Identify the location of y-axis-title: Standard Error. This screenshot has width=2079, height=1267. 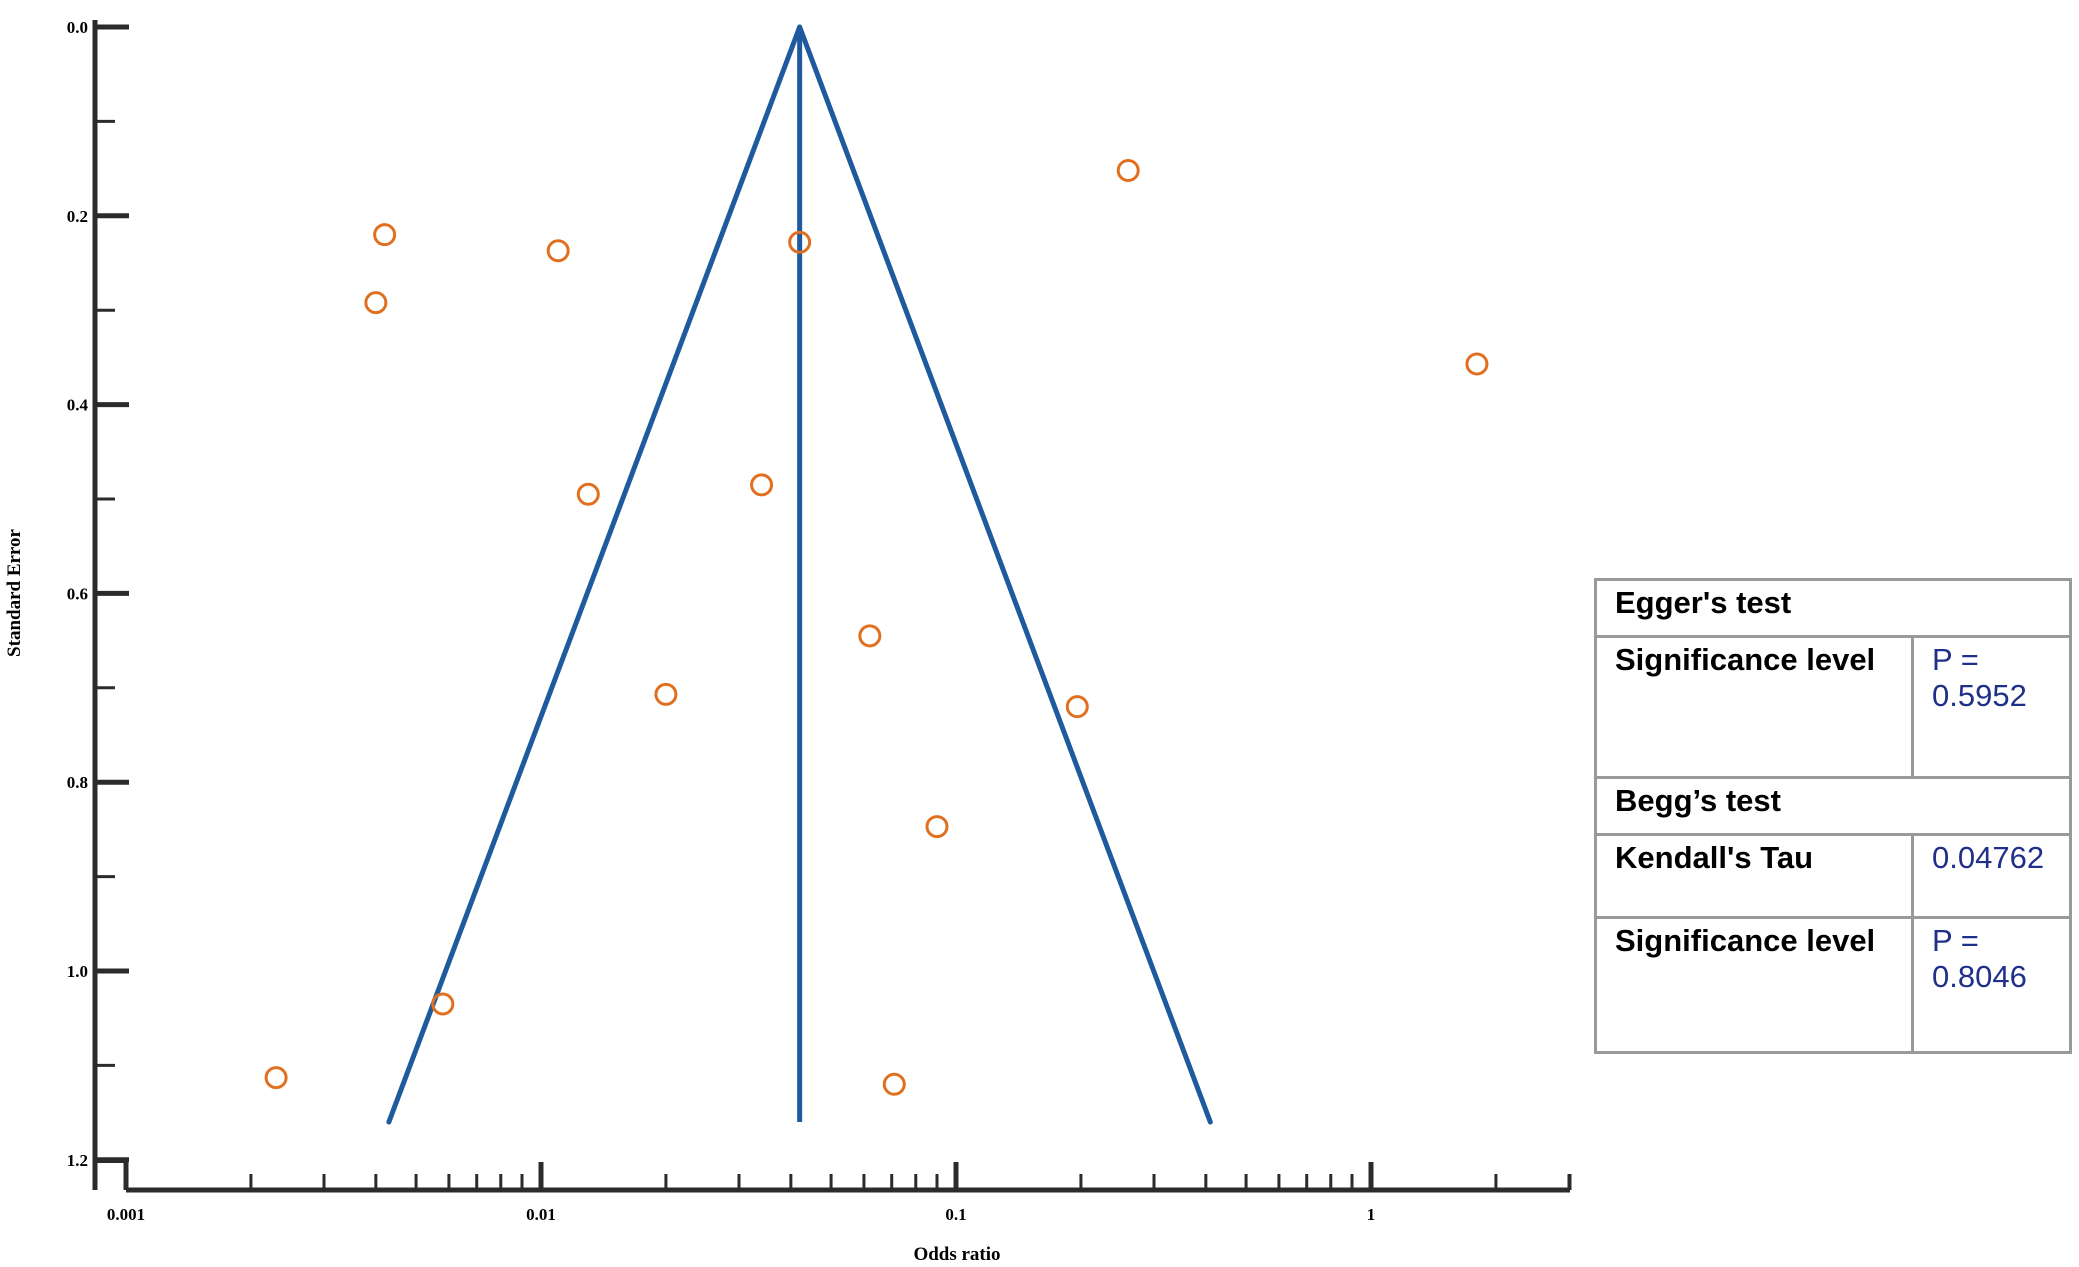
(14, 592).